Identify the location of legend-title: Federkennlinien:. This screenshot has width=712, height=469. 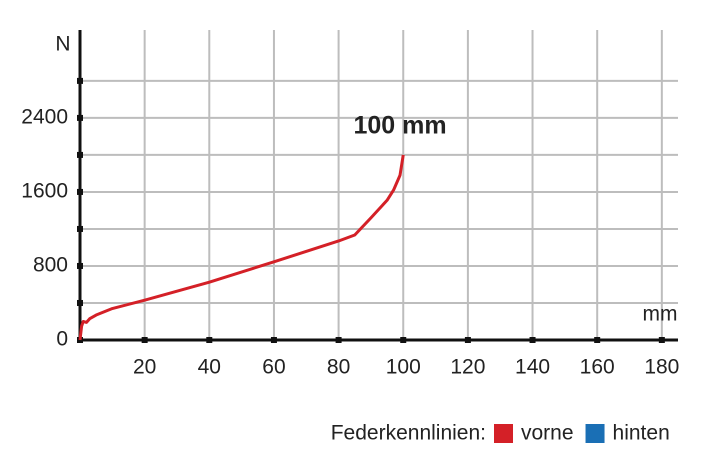
(408, 433).